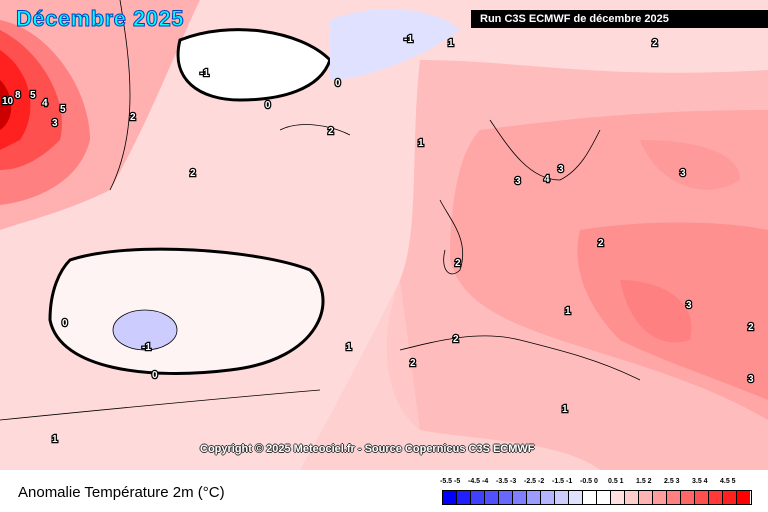 The image size is (768, 512). What do you see at coordinates (18, 95) in the screenshot?
I see `contour-label: 8` at bounding box center [18, 95].